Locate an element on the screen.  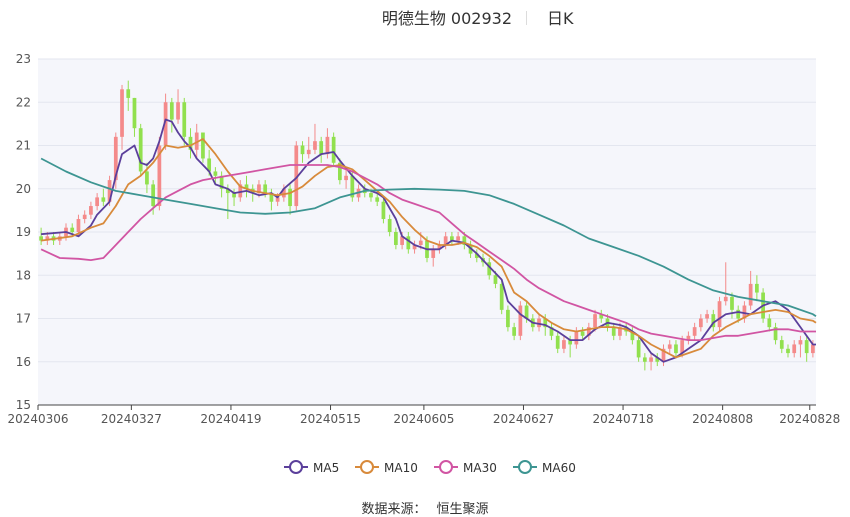
legend-marker-ma10 is located at coordinates (367, 467).